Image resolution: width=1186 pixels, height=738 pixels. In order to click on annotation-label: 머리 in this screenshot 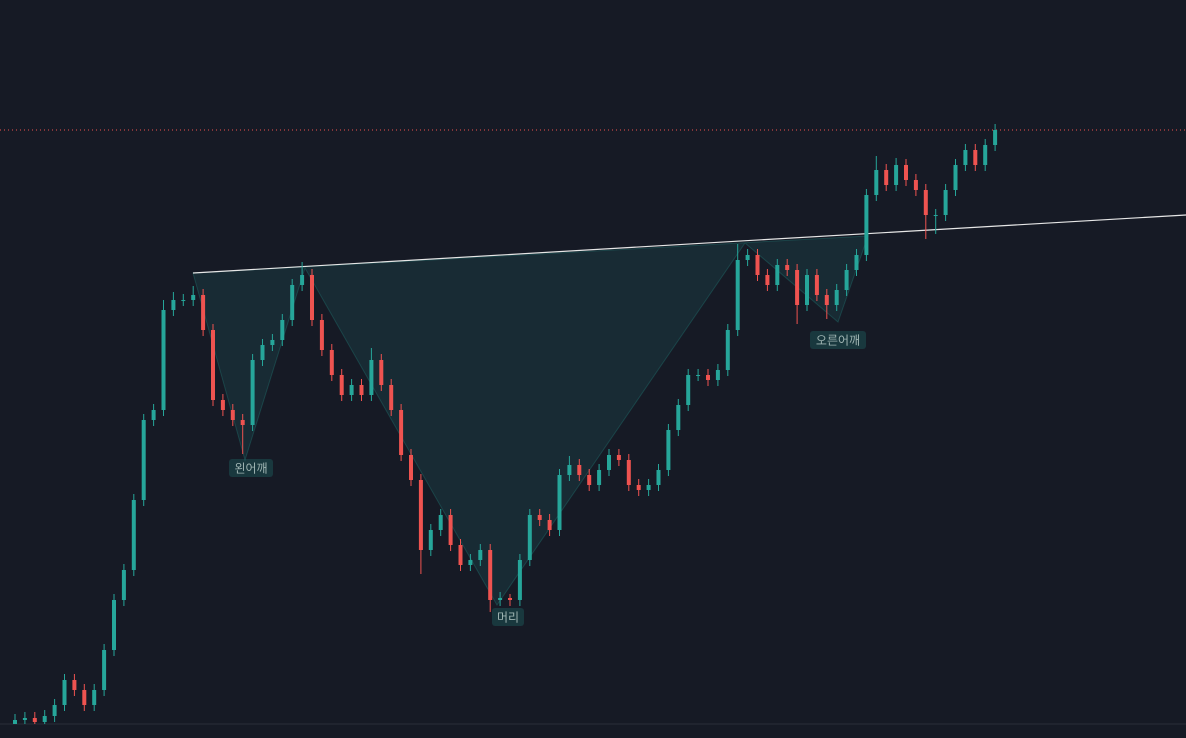, I will do `click(508, 618)`.